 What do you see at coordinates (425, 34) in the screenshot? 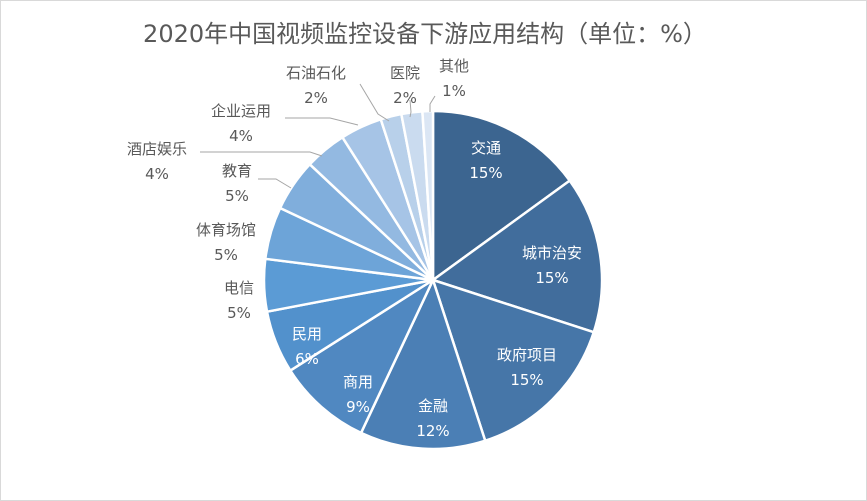
I see `chart-title: 2020年中国视频监控设备下游应用结构（单位：%）` at bounding box center [425, 34].